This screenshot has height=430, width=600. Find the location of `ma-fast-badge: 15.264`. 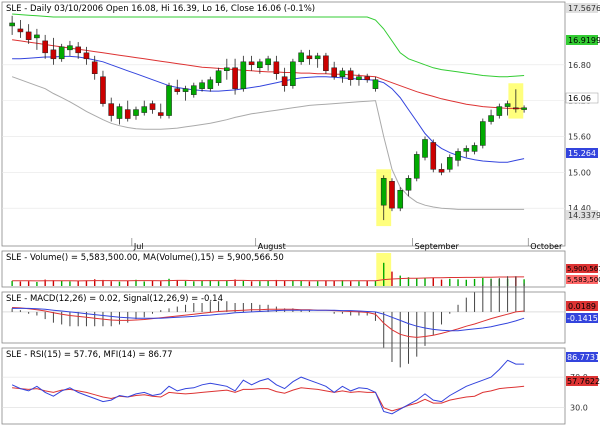

ma-fast-badge: 15.264 is located at coordinates (582, 153).